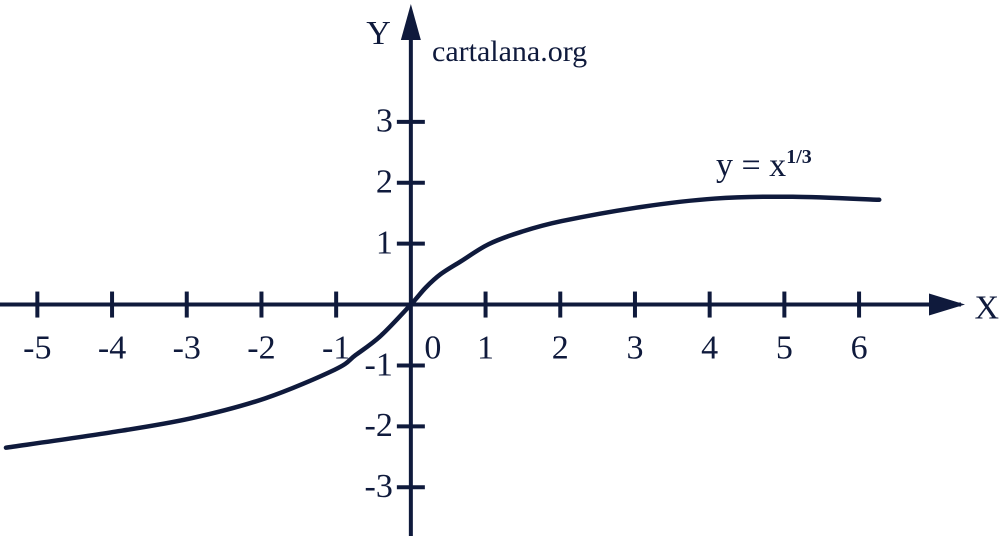  I want to click on y-tick-label: -2, so click(379, 425).